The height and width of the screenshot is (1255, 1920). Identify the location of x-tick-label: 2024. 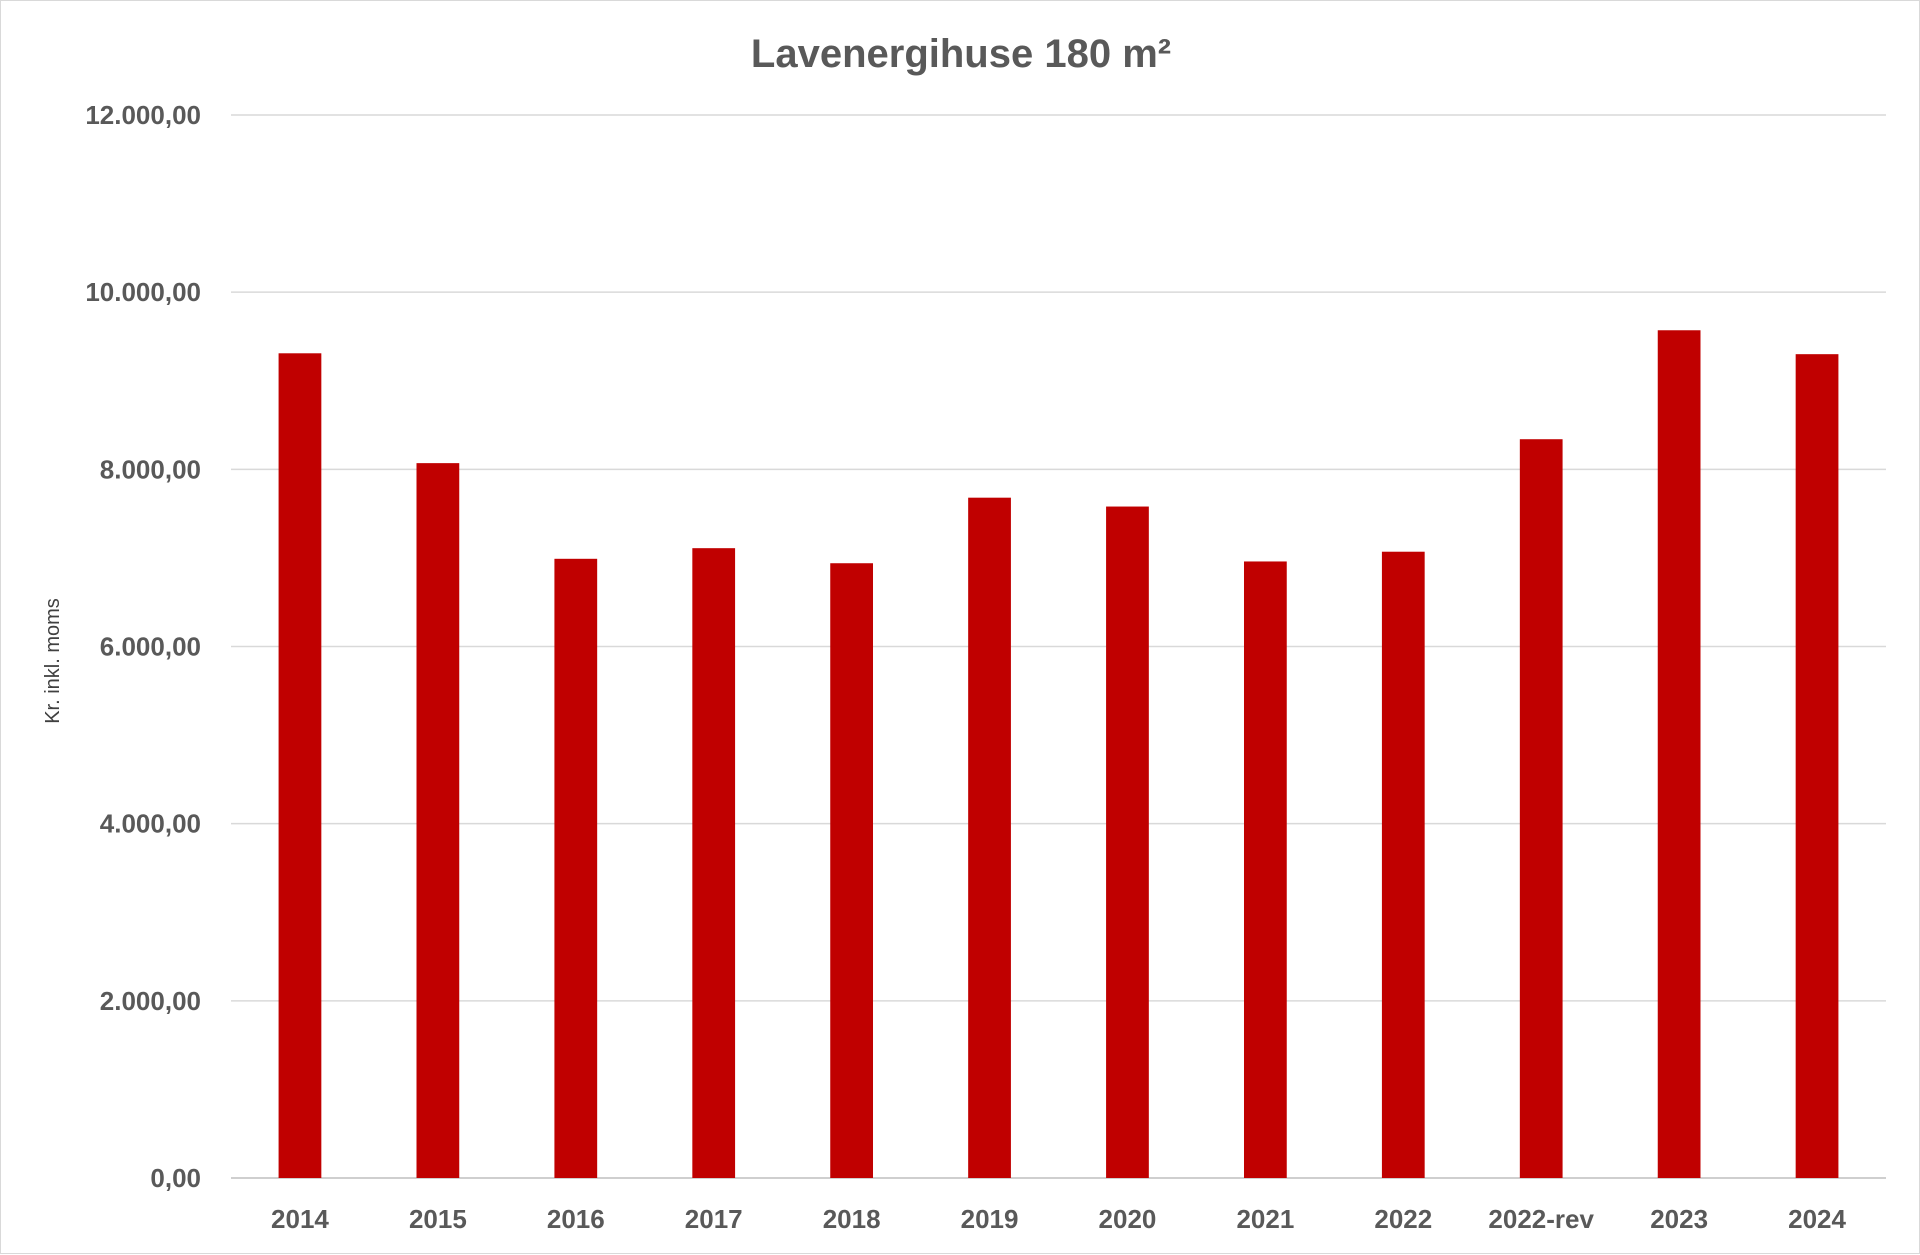
(1817, 1219).